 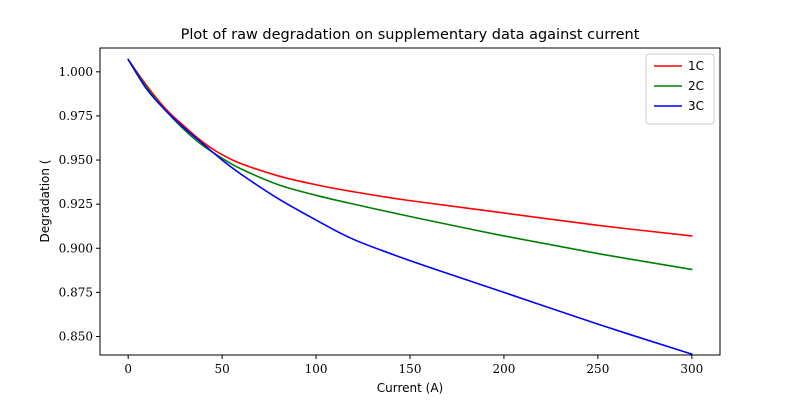 What do you see at coordinates (696, 106) in the screenshot?
I see `legend-label: 3C` at bounding box center [696, 106].